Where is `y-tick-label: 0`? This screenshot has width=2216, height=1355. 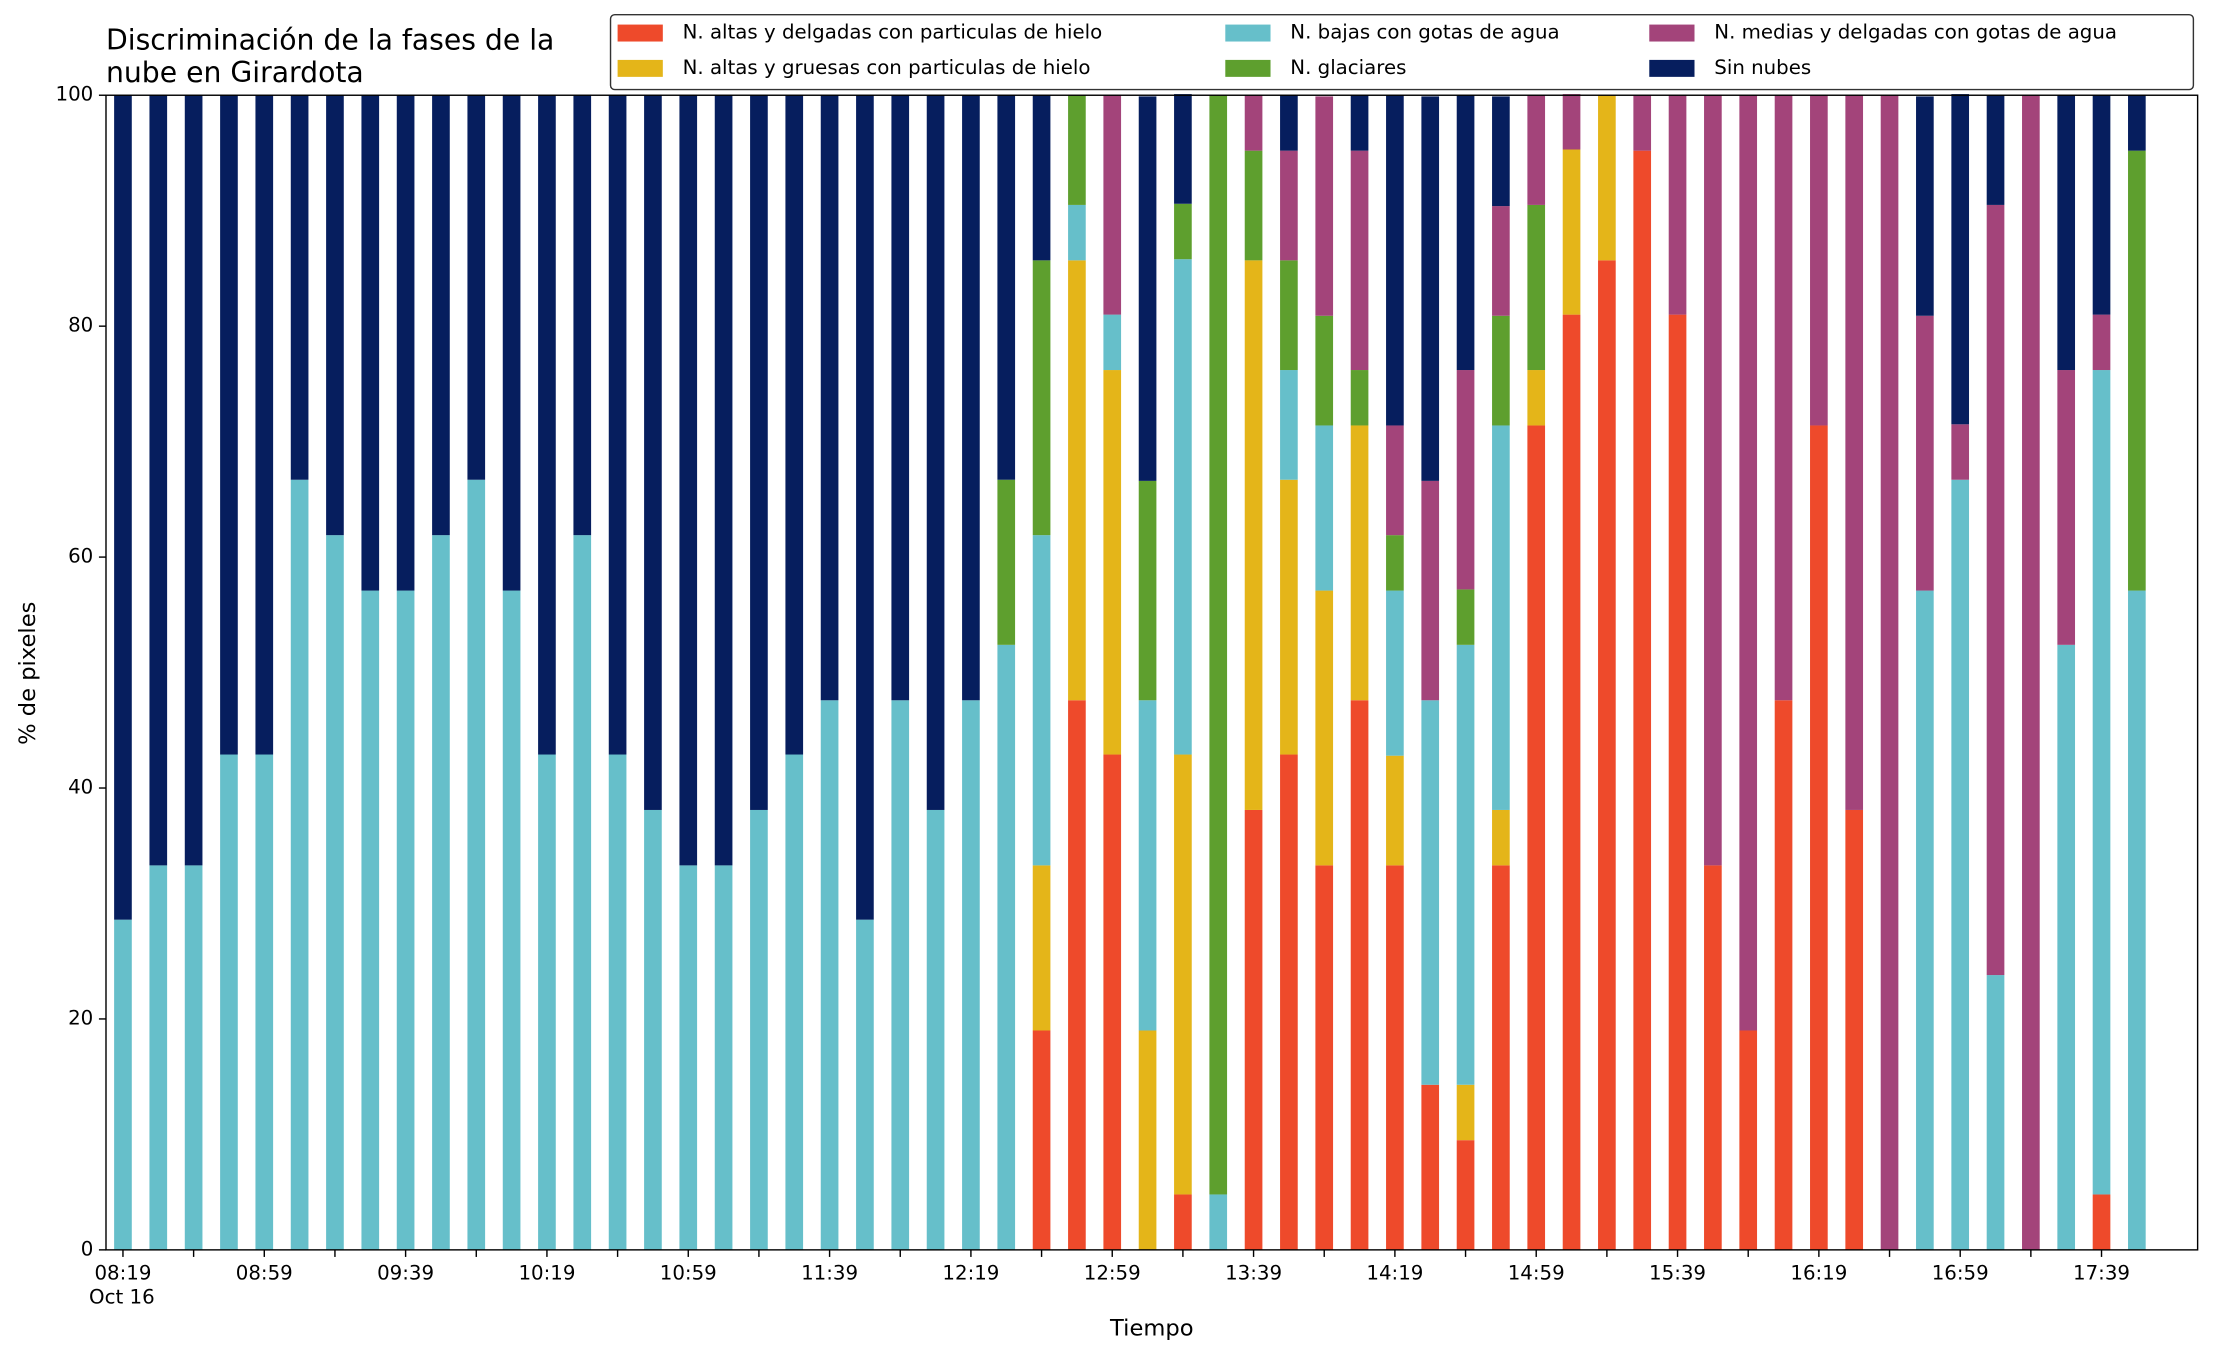
y-tick-label: 0 is located at coordinates (87, 1248).